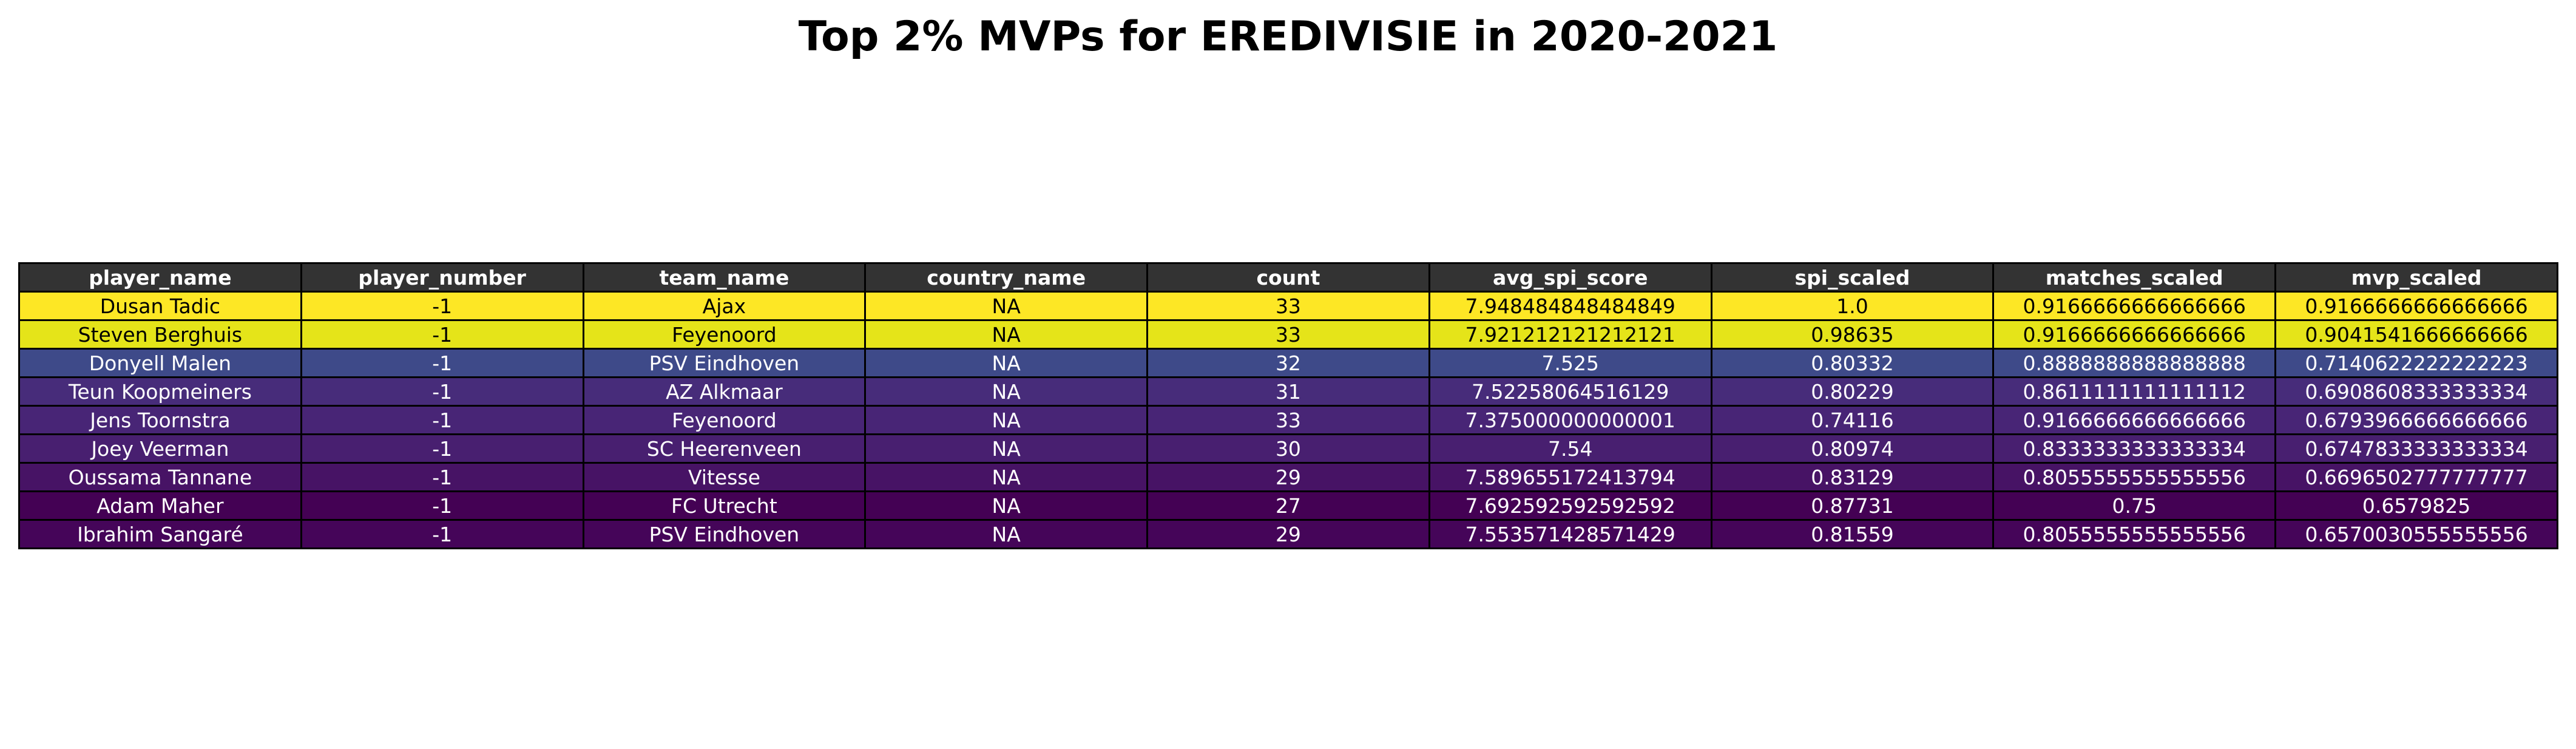 This screenshot has height=749, width=2576. What do you see at coordinates (1852, 448) in the screenshot?
I see `table-cell-spi-scaled: 0.80974` at bounding box center [1852, 448].